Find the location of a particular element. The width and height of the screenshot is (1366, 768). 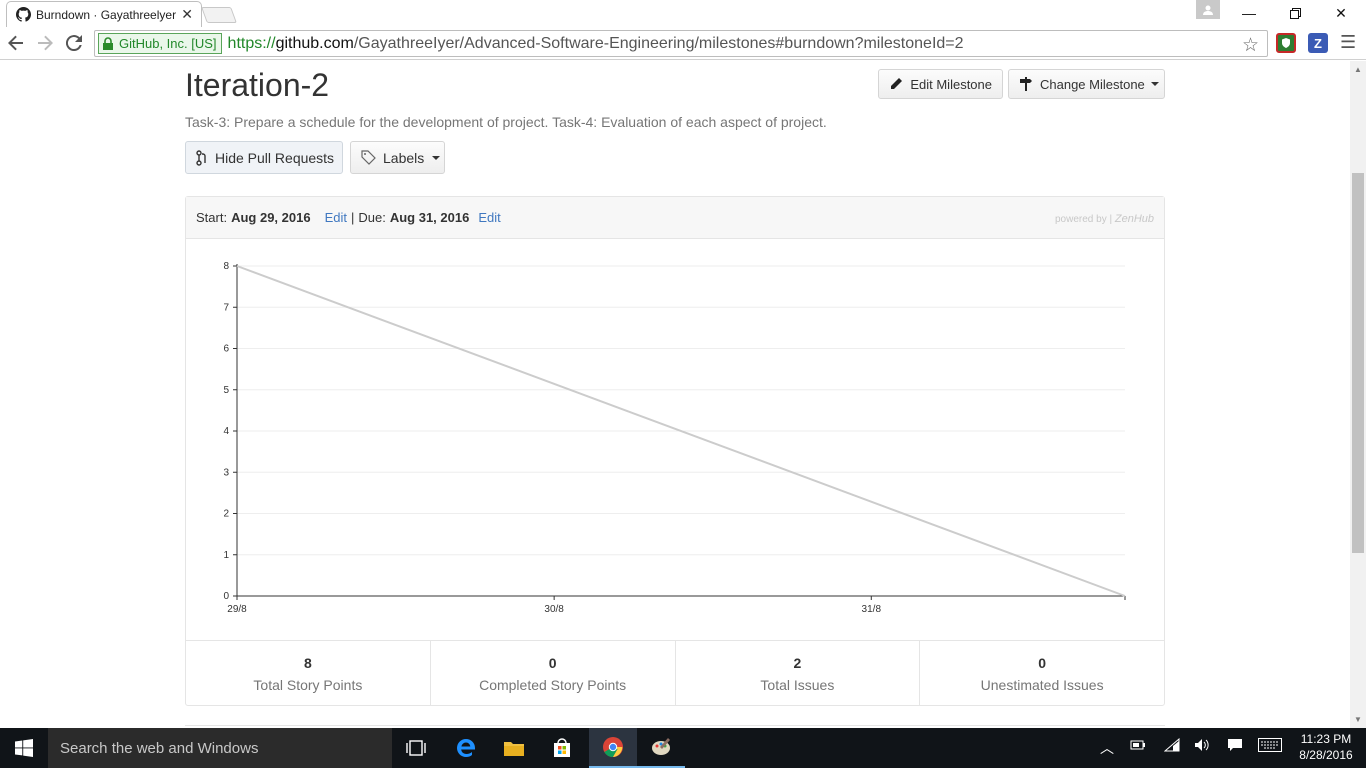

clock-time: 11:23 PM is located at coordinates (1326, 739).